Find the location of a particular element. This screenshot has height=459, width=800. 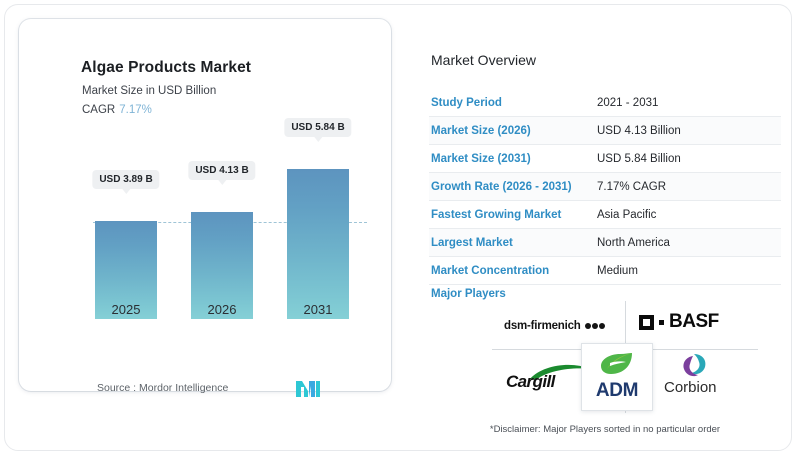

row-label: Growth Rate (2026 - 2031) is located at coordinates (501, 186).